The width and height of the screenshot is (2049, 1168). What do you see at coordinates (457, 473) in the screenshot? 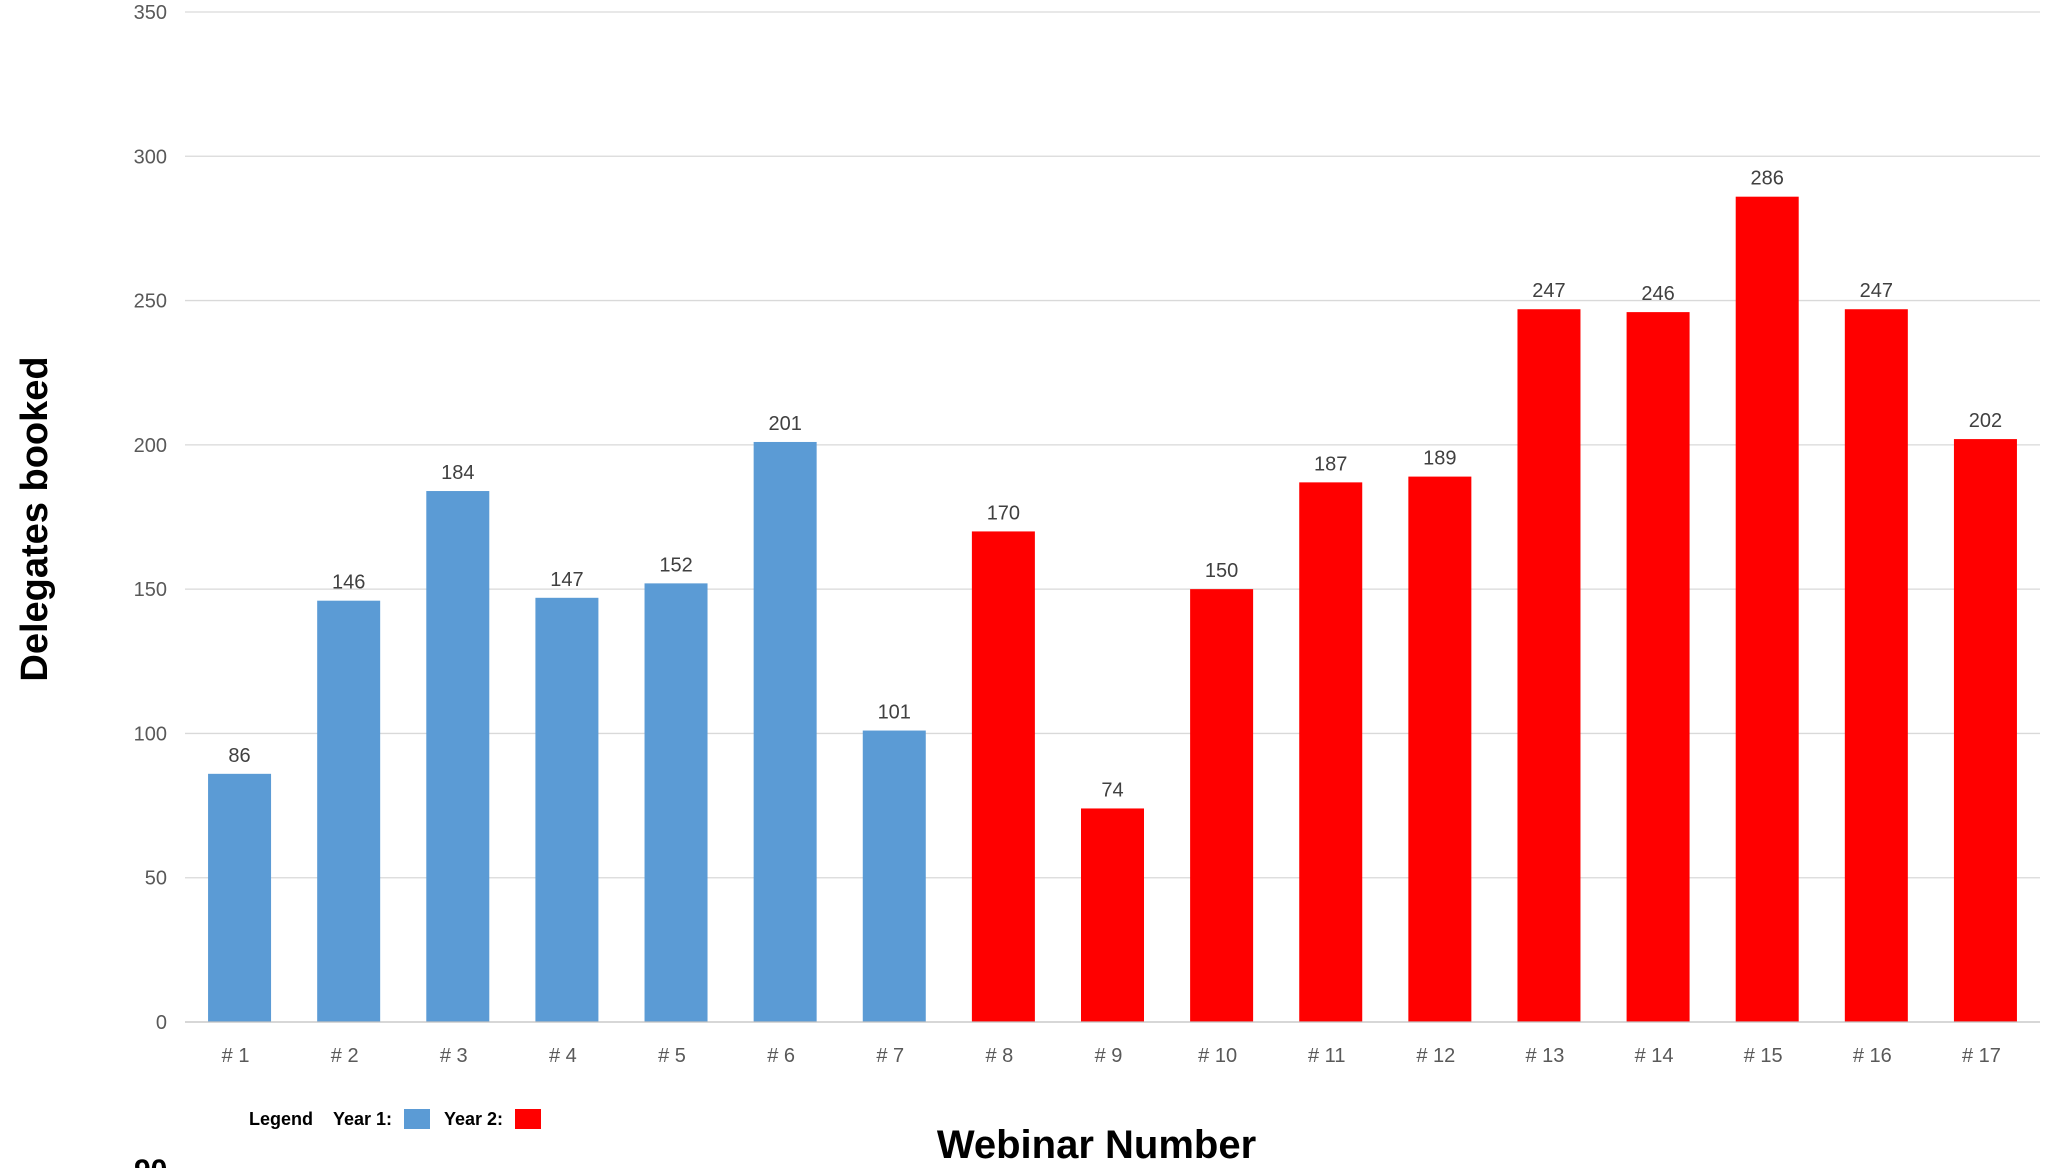
I see `data-label: 184` at bounding box center [457, 473].